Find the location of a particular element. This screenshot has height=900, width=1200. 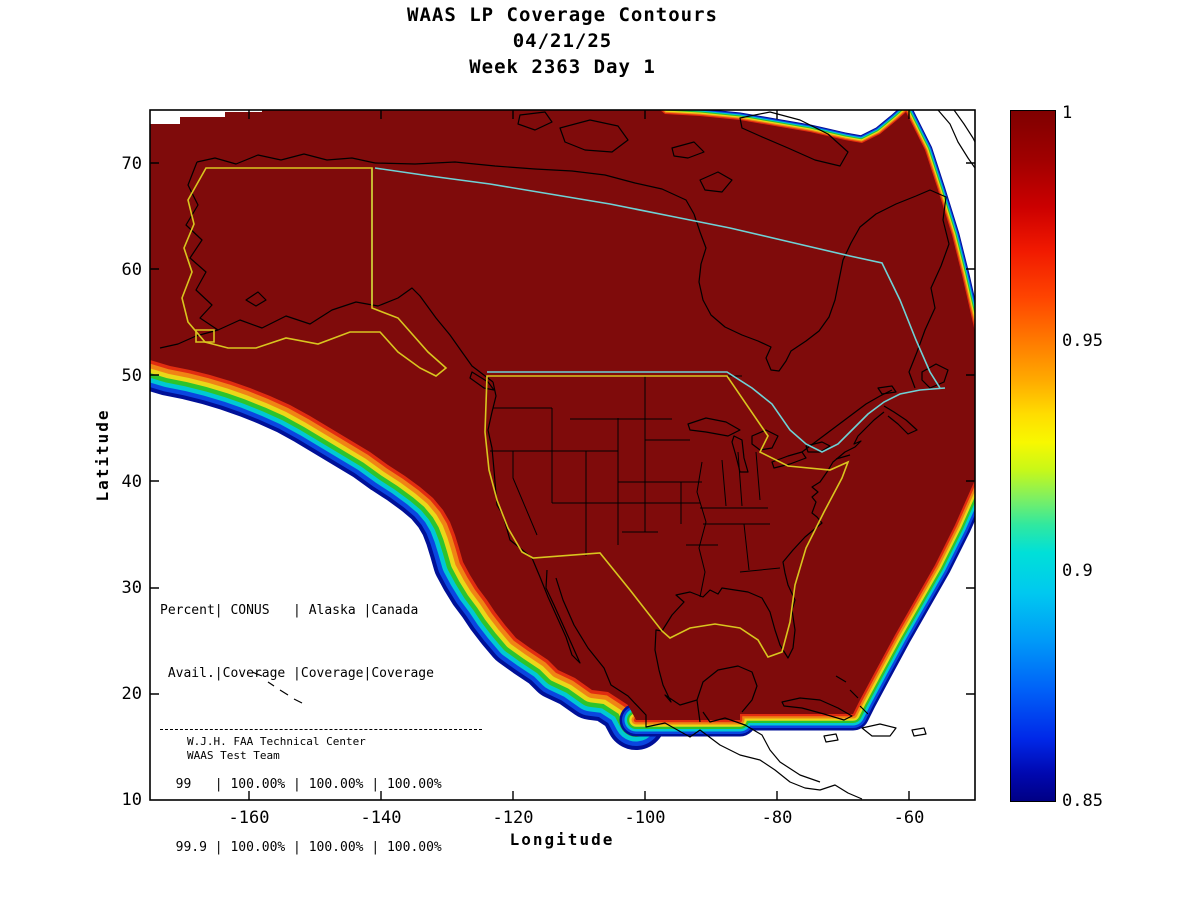

x-tick: -80 is located at coordinates (777, 818).